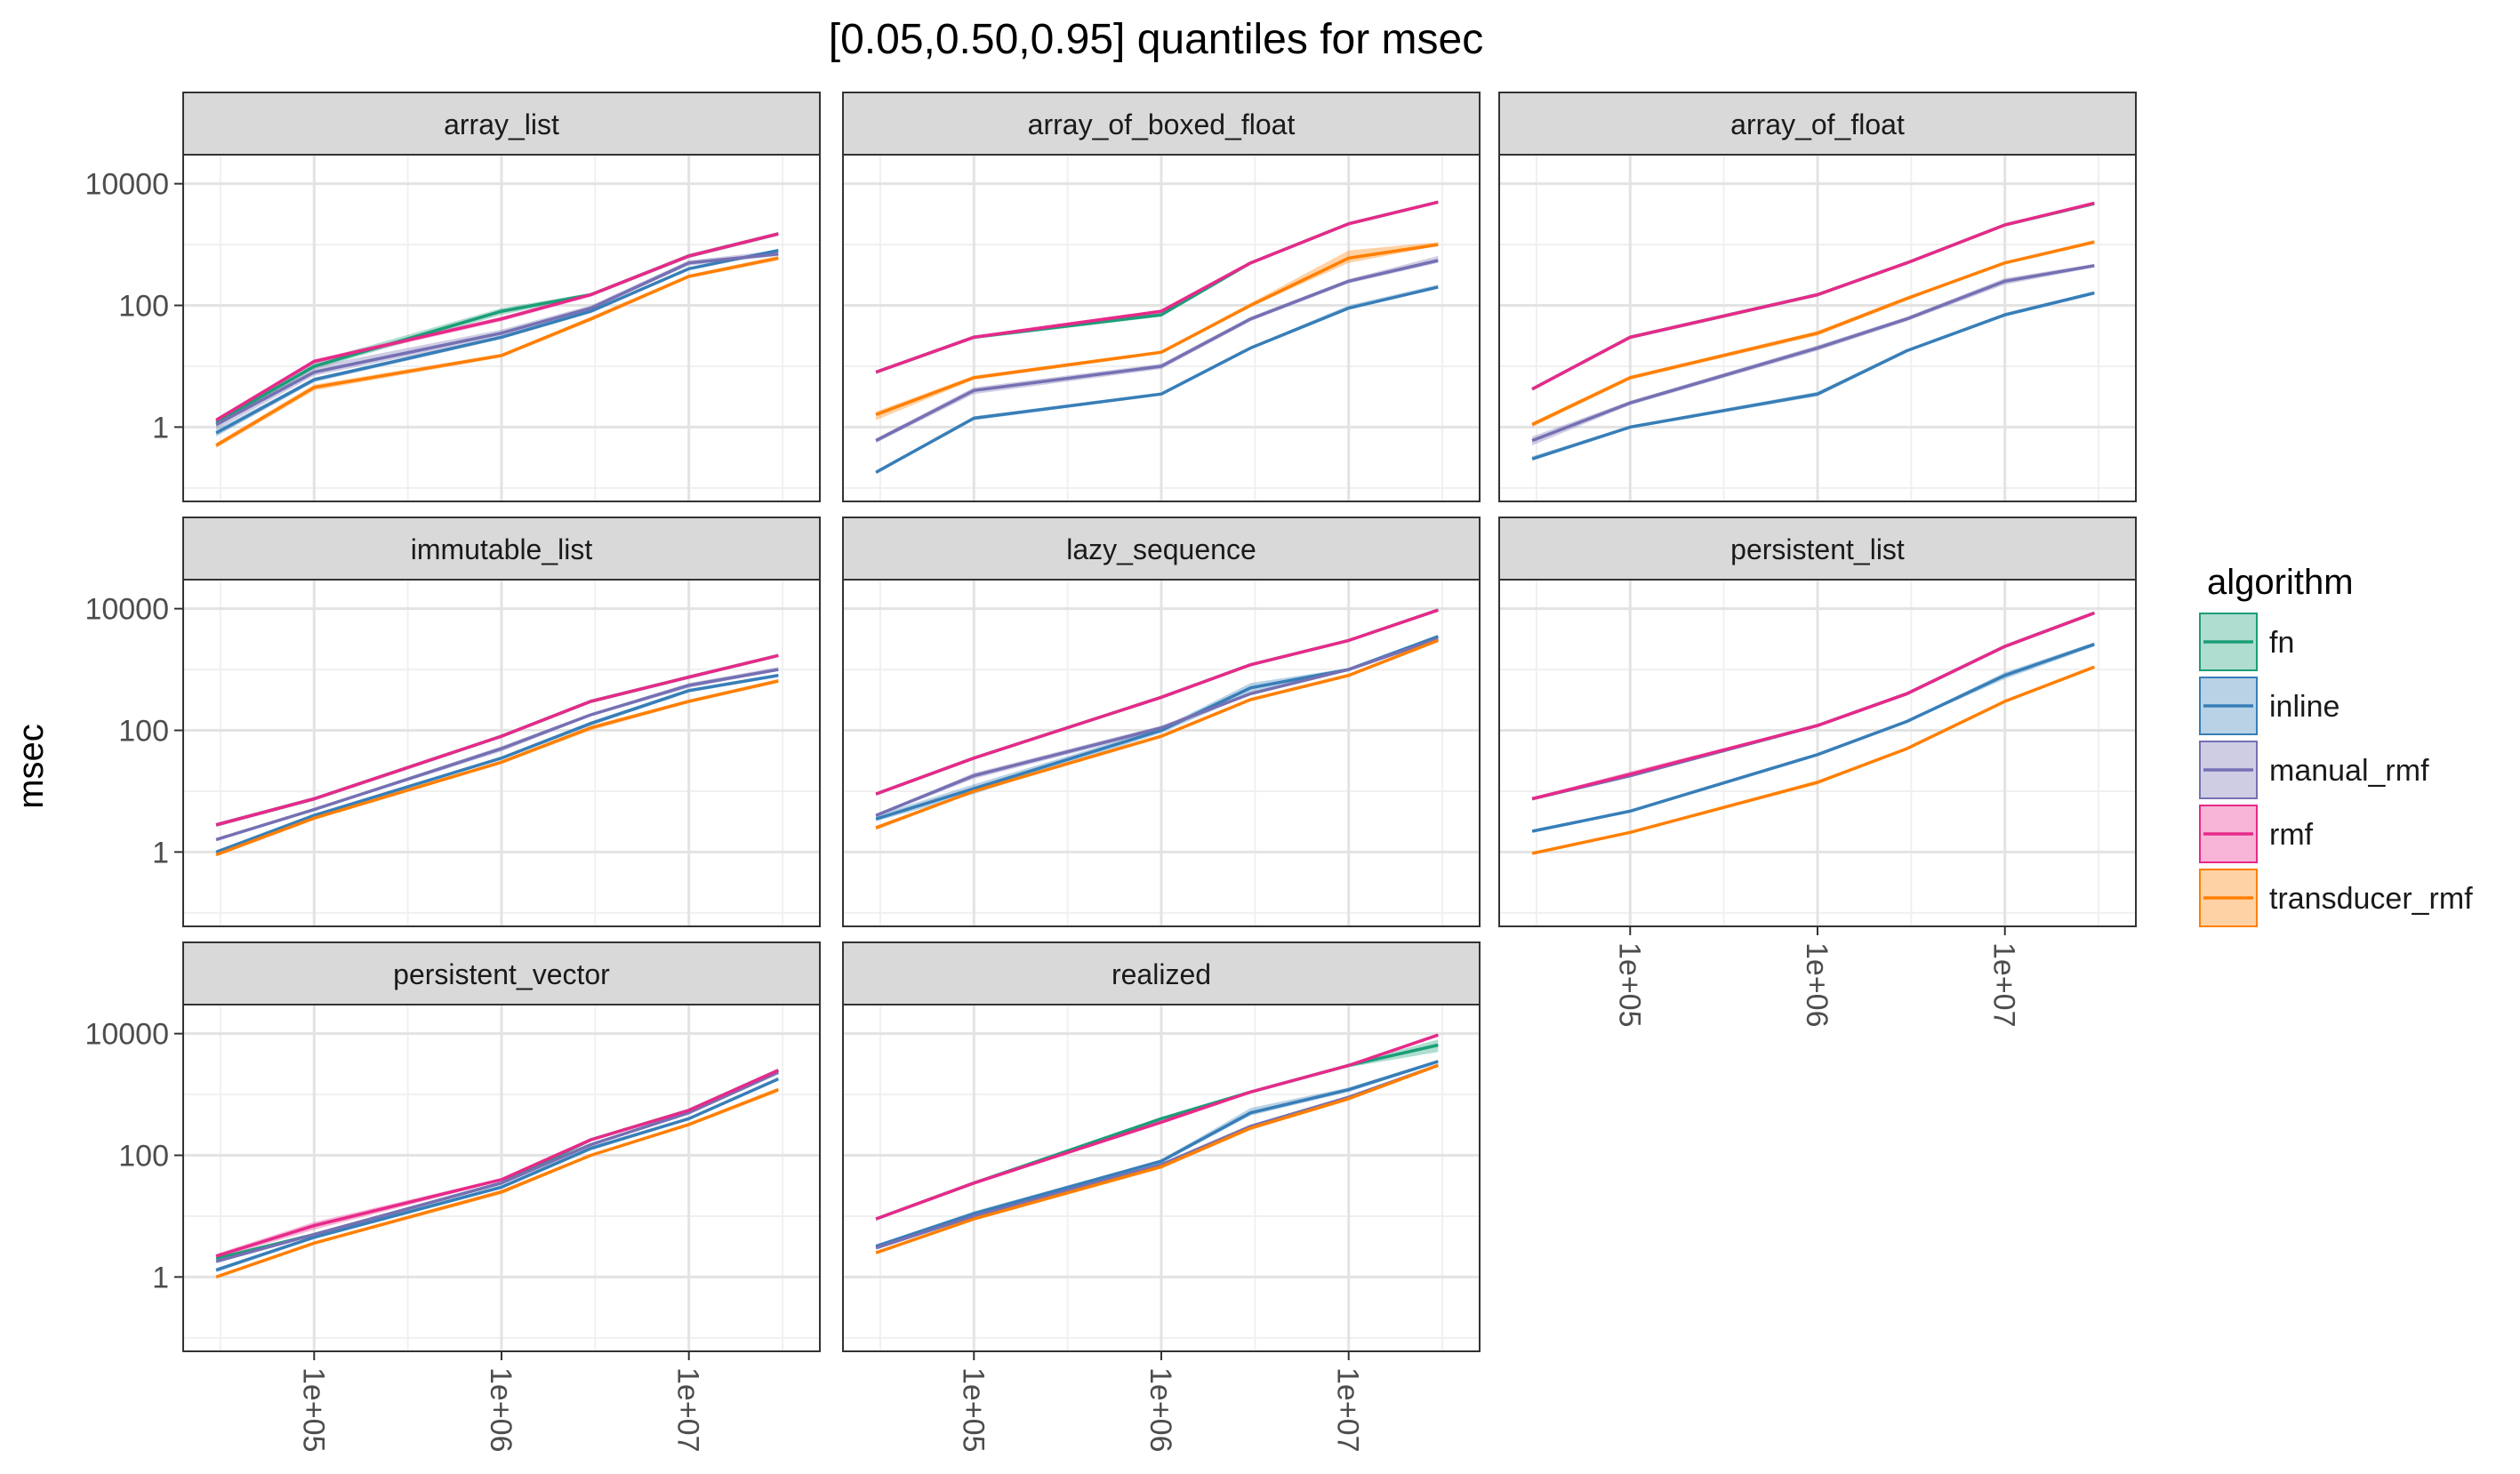 This screenshot has height=1474, width=2520. What do you see at coordinates (2304, 707) in the screenshot?
I see `legend-label: inline` at bounding box center [2304, 707].